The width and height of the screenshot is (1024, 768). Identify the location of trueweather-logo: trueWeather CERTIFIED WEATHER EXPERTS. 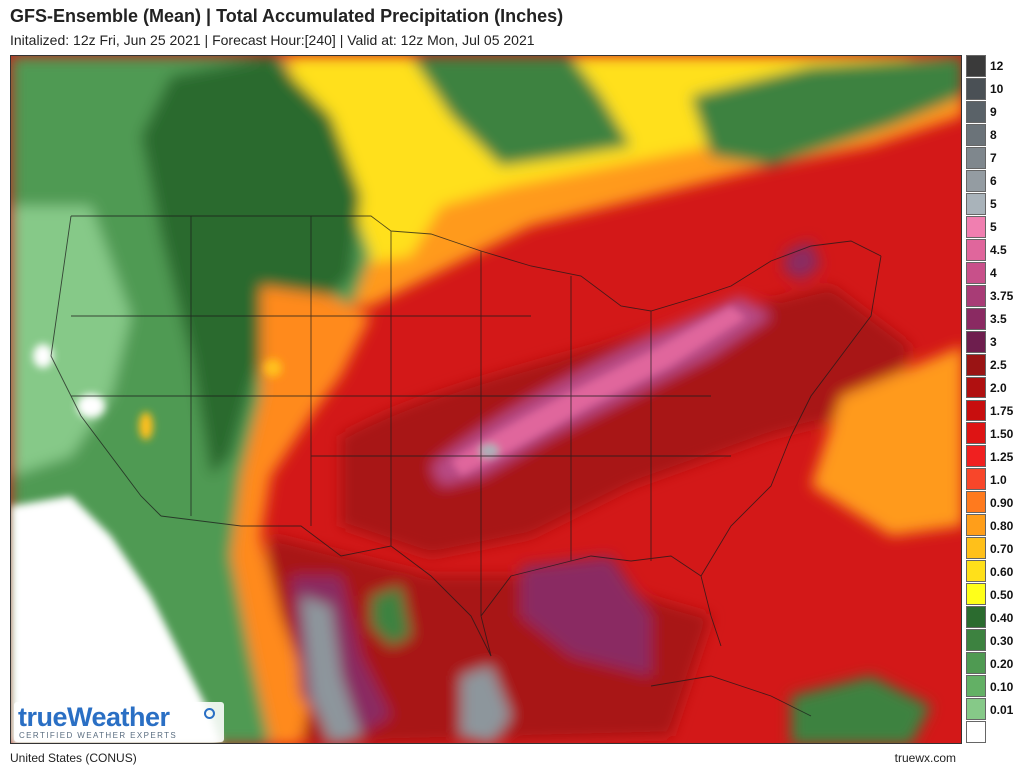
(119, 722).